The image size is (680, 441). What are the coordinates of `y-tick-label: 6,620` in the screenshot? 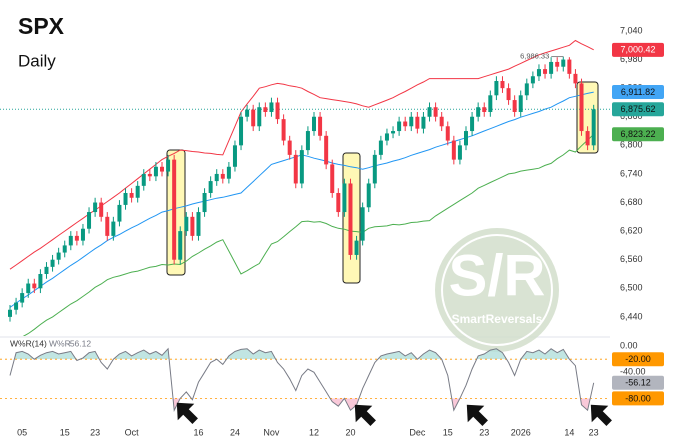 It's located at (631, 230).